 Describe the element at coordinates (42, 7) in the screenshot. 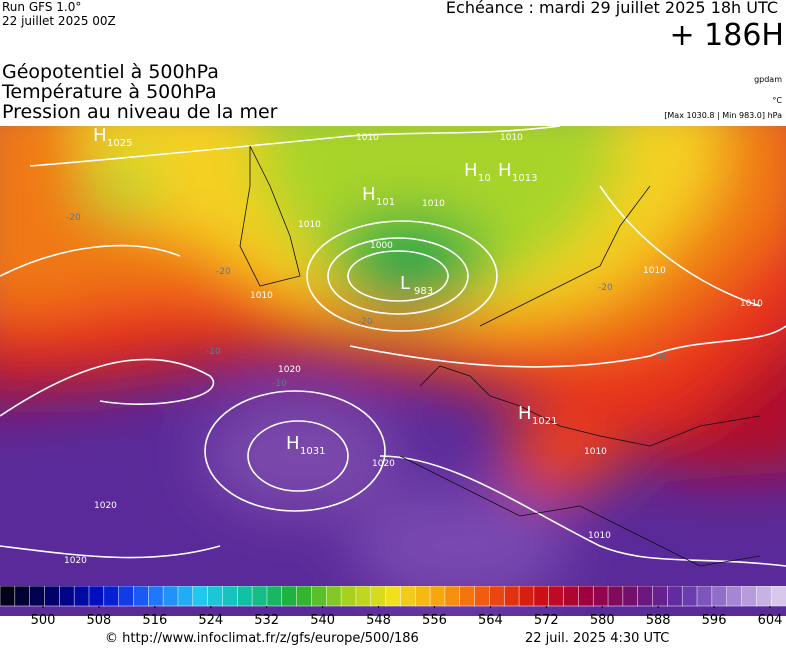

I see `run: Run GFS 1.0°` at that location.